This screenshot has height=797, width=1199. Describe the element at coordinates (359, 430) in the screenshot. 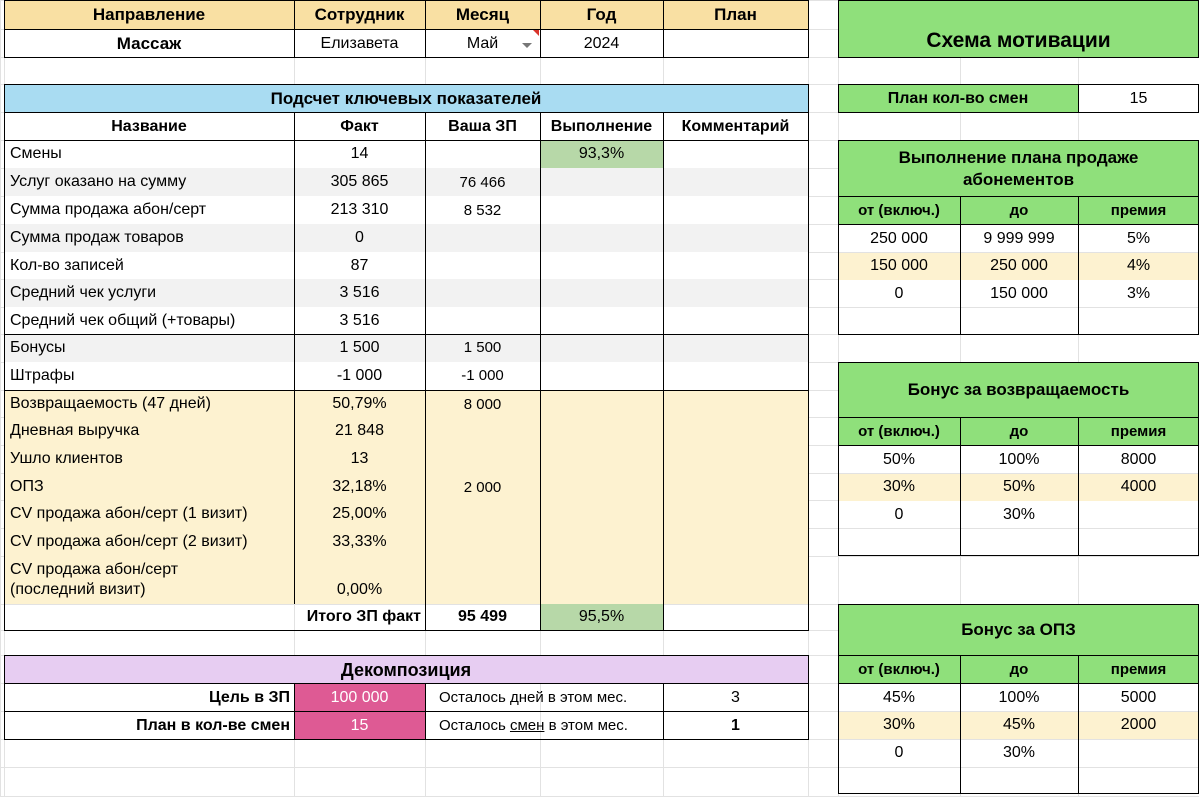

I see `kpi-fact-cell: 21 848` at that location.